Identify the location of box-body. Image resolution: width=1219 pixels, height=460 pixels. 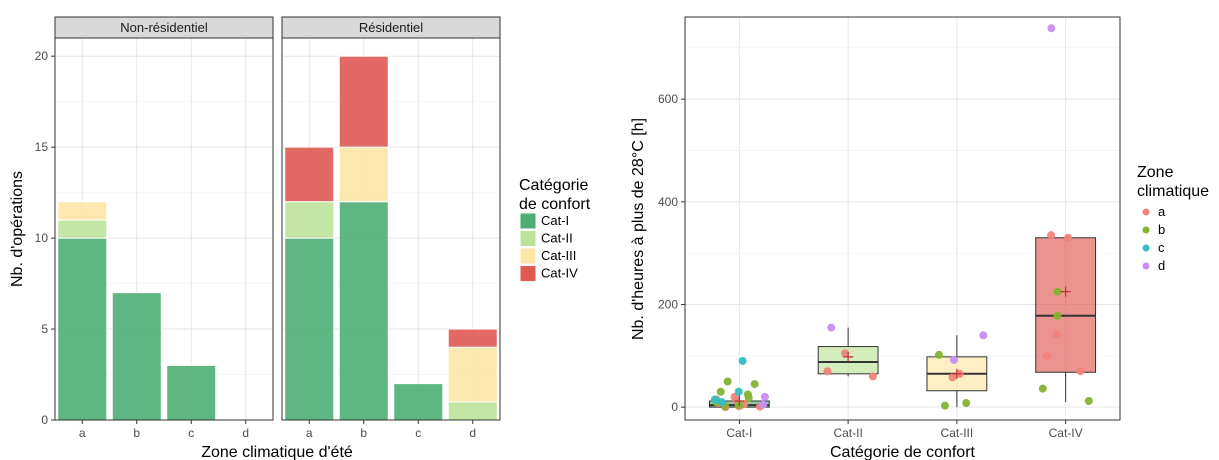
(1066, 305).